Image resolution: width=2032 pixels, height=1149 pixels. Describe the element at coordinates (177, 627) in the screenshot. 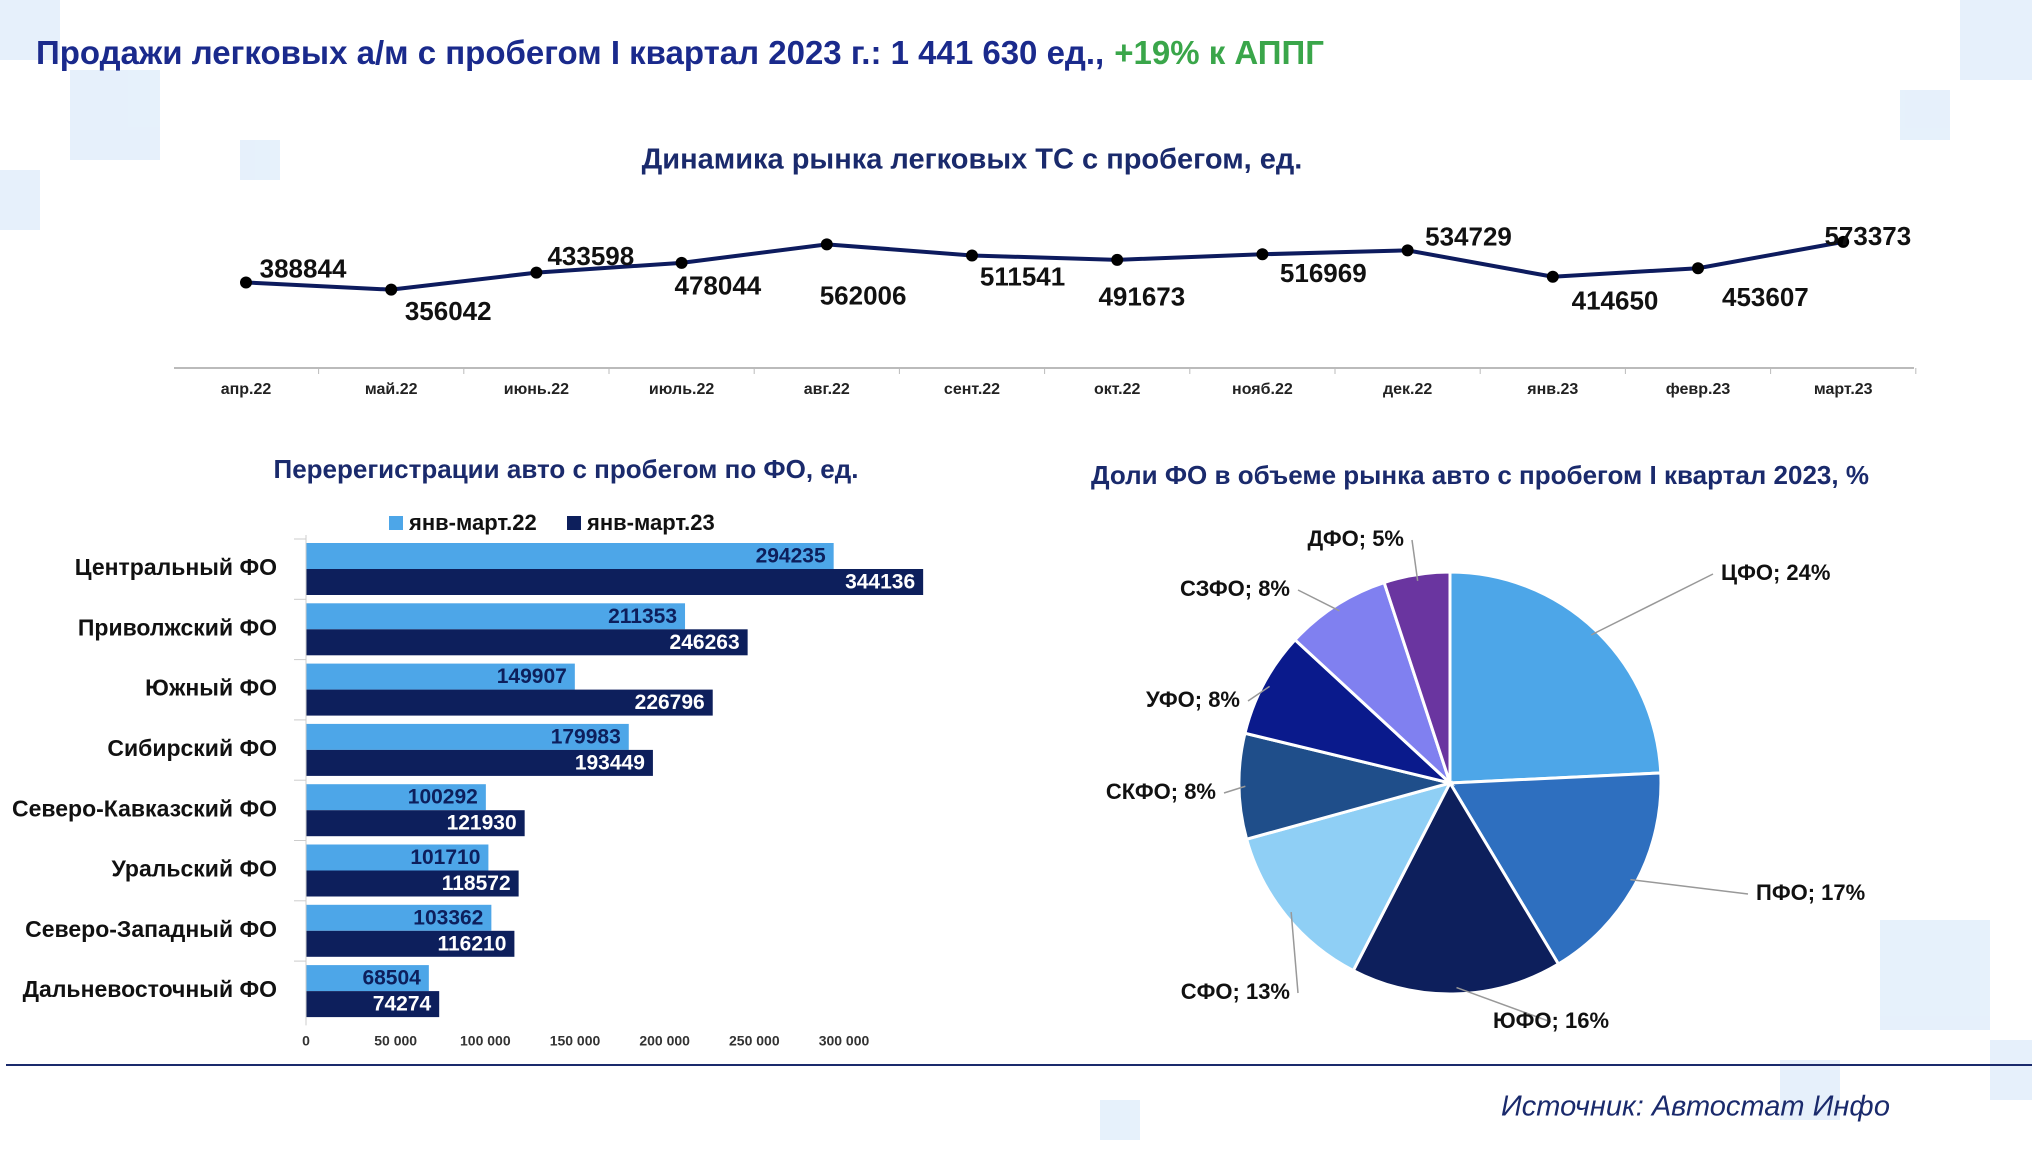

I see `y-tick-label: Приволжский ФО` at that location.